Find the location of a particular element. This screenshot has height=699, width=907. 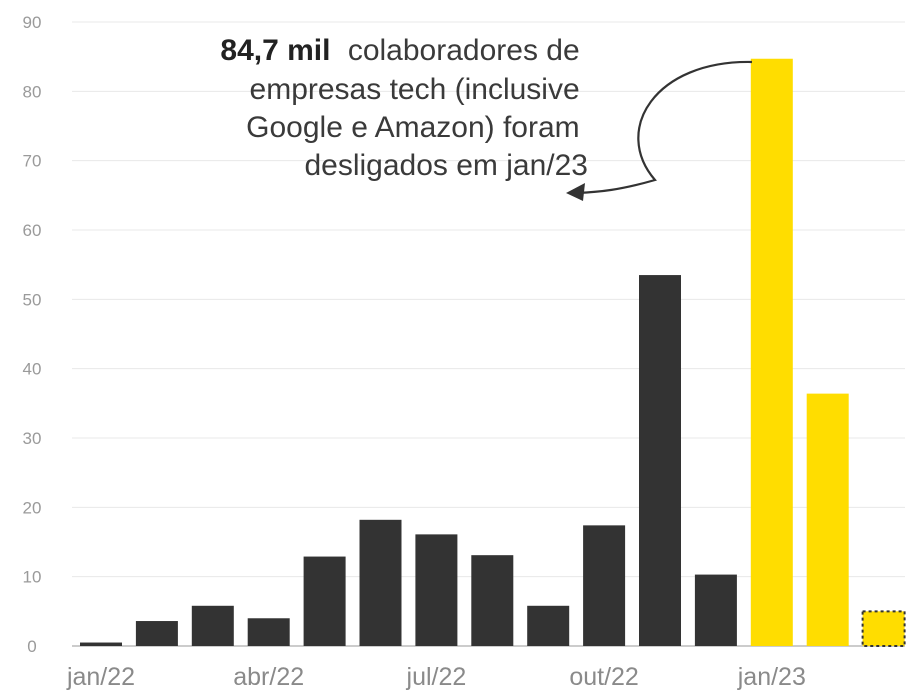

y-tick-label: 80 is located at coordinates (32, 91).